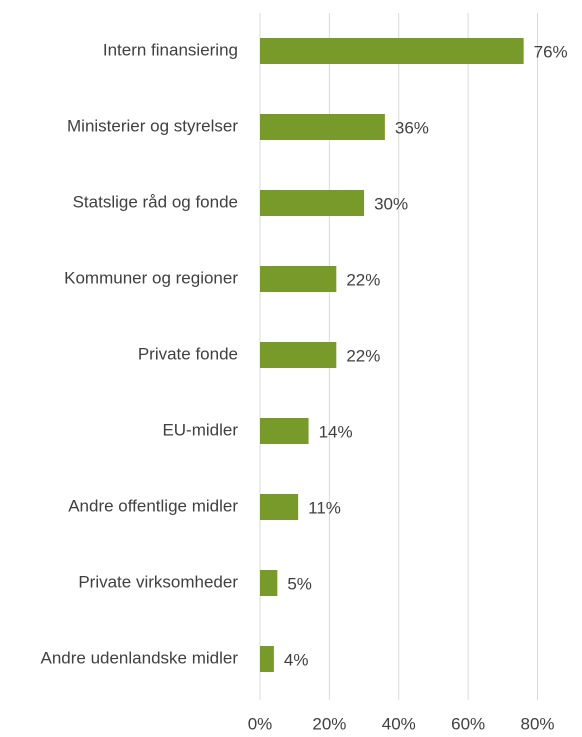 The width and height of the screenshot is (582, 737). Describe the element at coordinates (158, 581) in the screenshot. I see `y-tick-label: Private virksomheder` at that location.